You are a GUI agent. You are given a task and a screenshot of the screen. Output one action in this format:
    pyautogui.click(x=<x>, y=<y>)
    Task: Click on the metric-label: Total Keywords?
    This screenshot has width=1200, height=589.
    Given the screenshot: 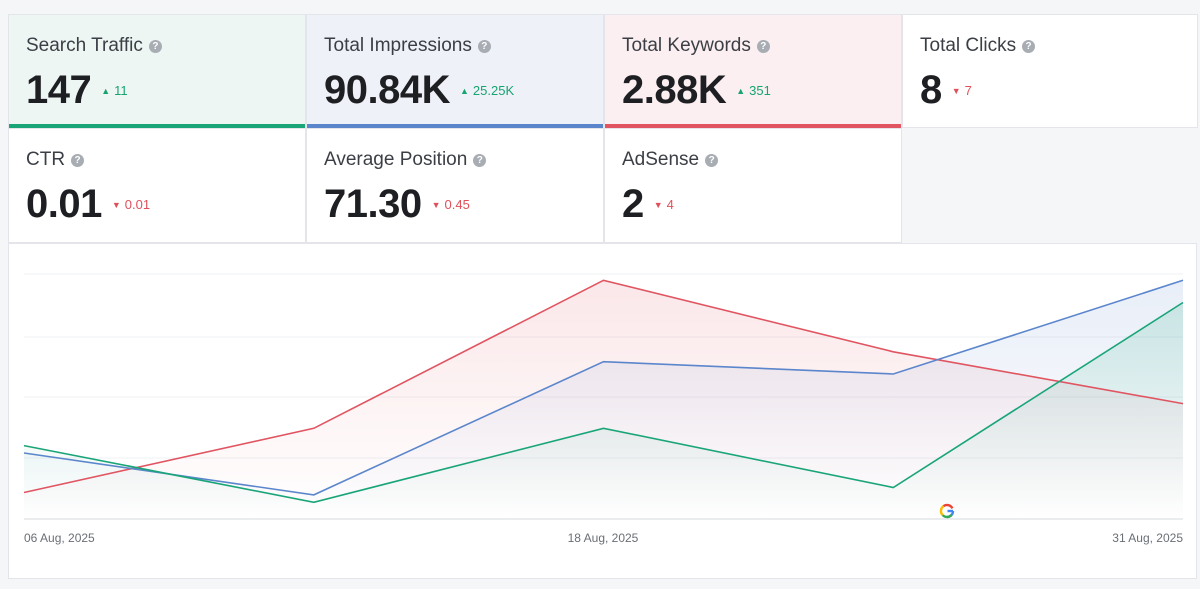 What is the action you would take?
    pyautogui.click(x=696, y=46)
    